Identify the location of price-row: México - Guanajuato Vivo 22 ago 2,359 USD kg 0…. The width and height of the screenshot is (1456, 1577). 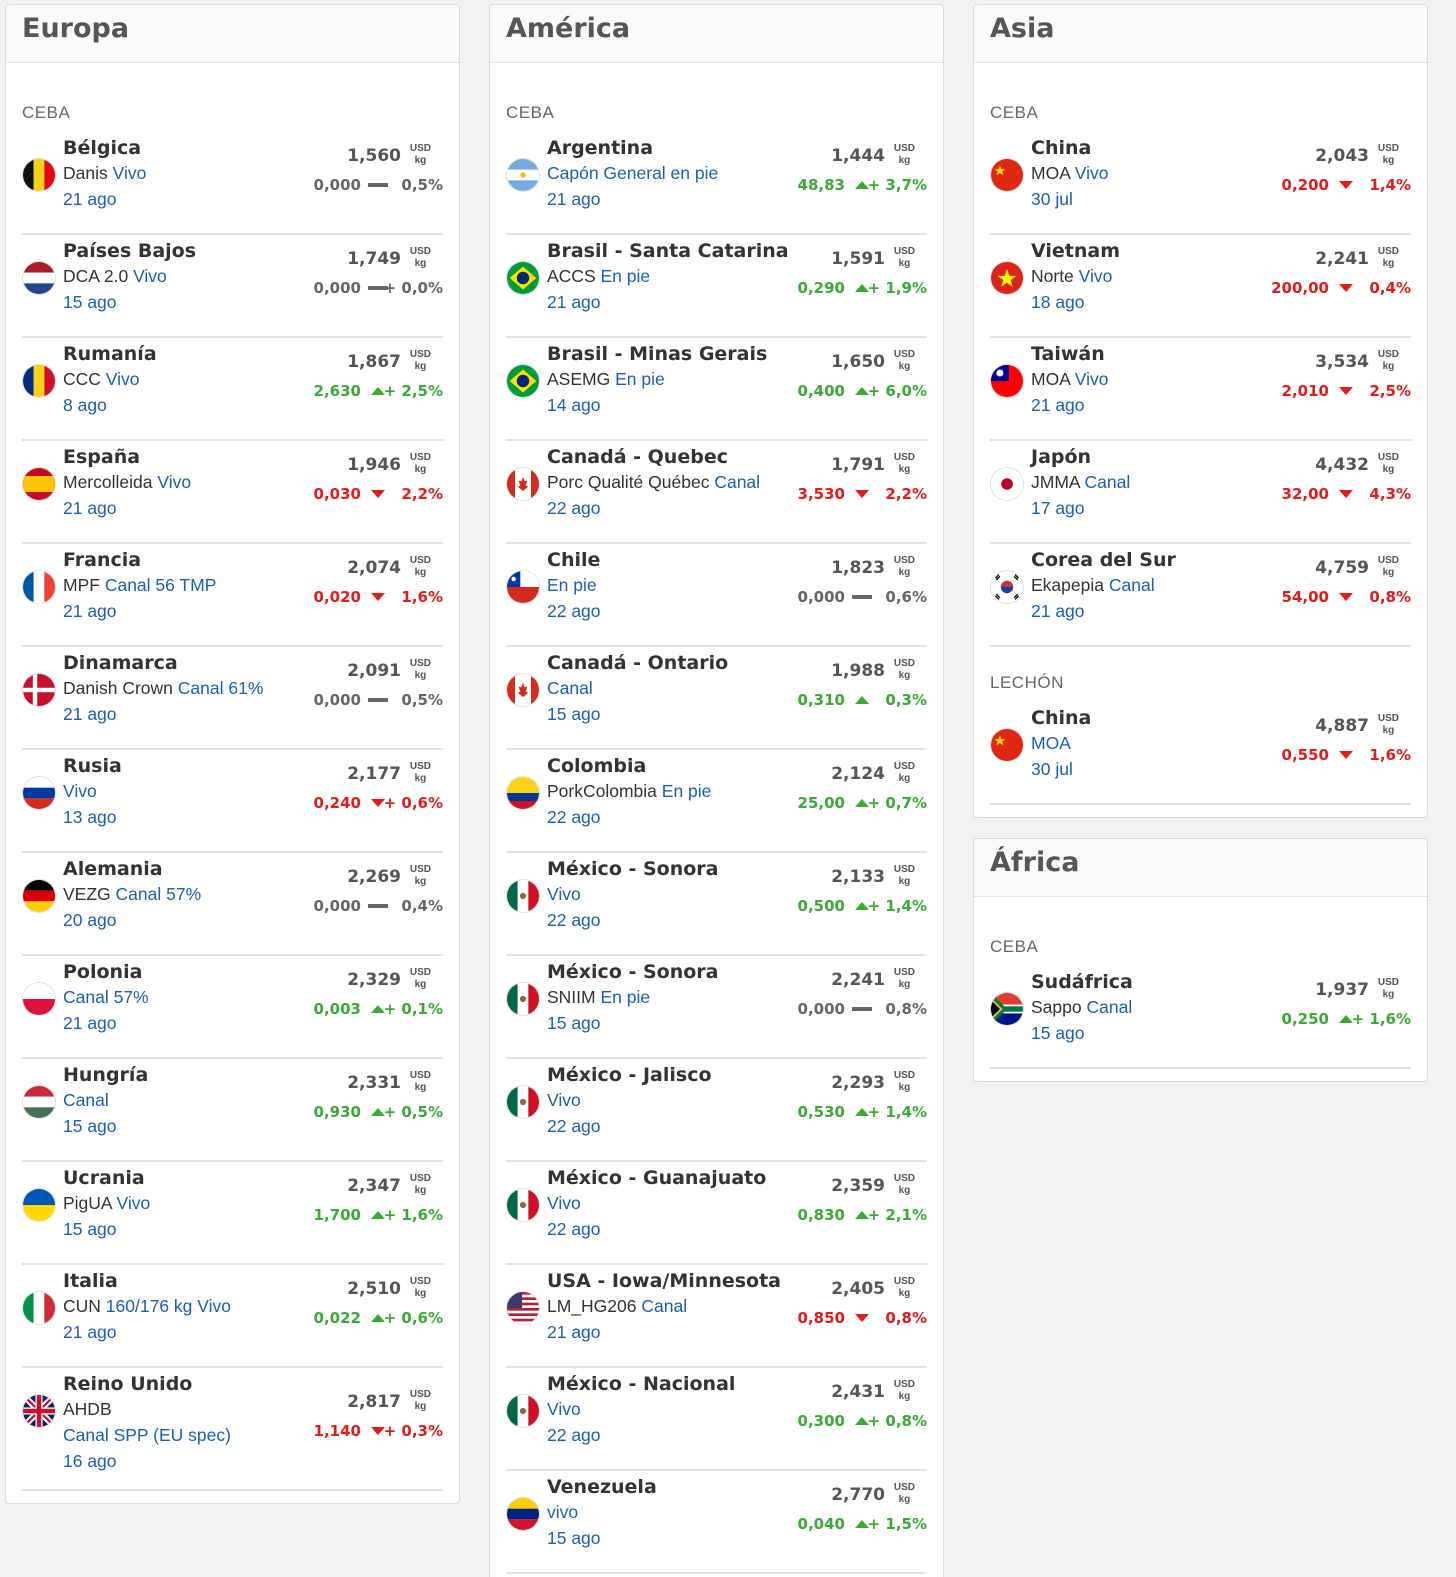
(716, 1213).